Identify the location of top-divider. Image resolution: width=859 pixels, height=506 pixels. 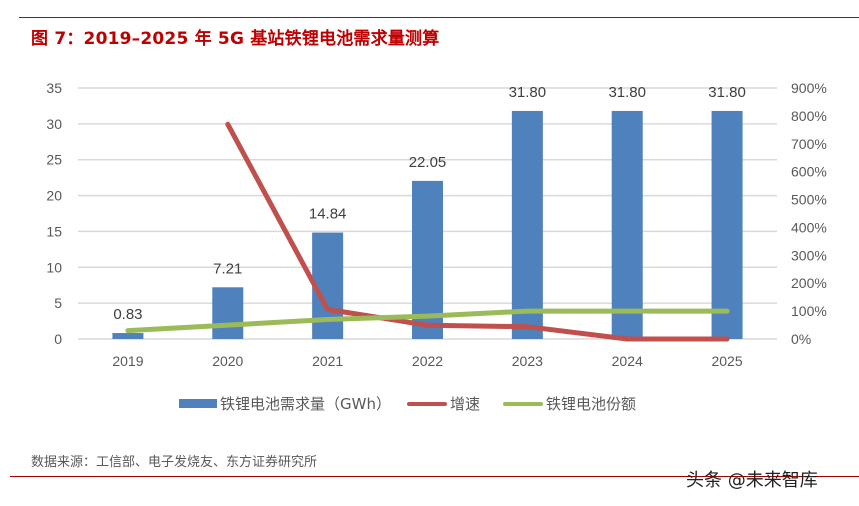
(439, 17).